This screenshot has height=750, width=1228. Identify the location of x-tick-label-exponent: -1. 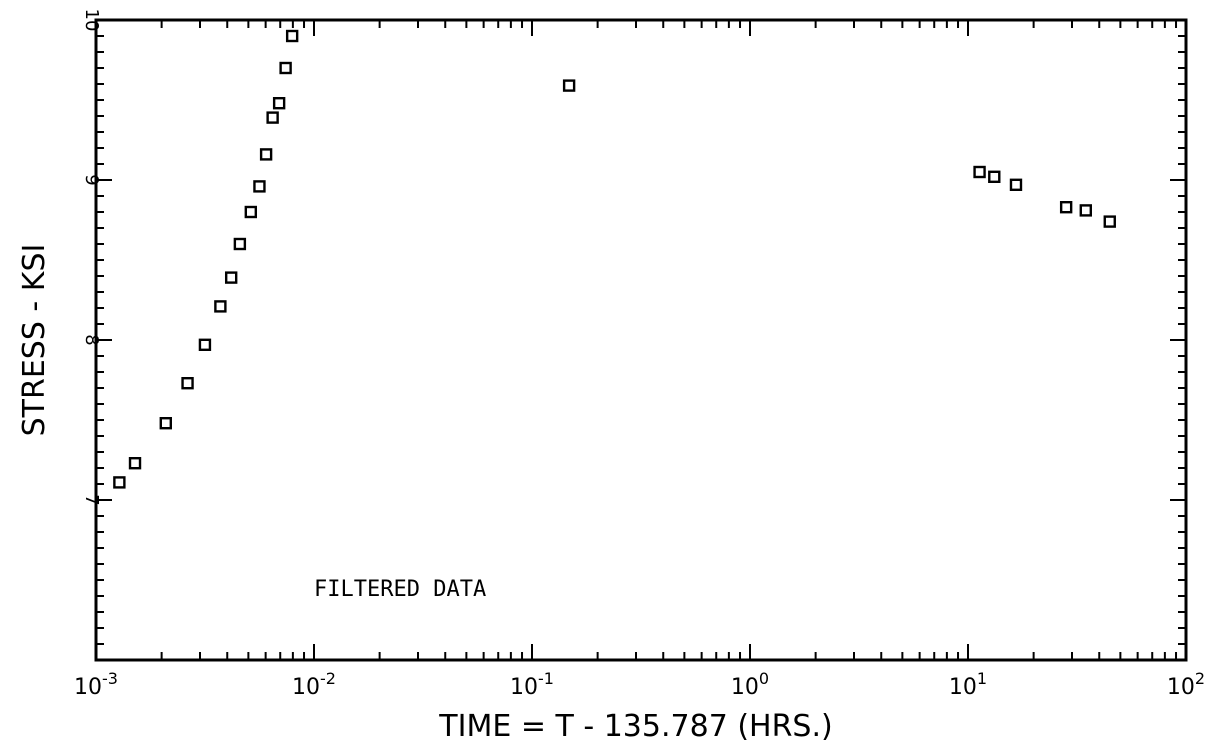
(546, 678).